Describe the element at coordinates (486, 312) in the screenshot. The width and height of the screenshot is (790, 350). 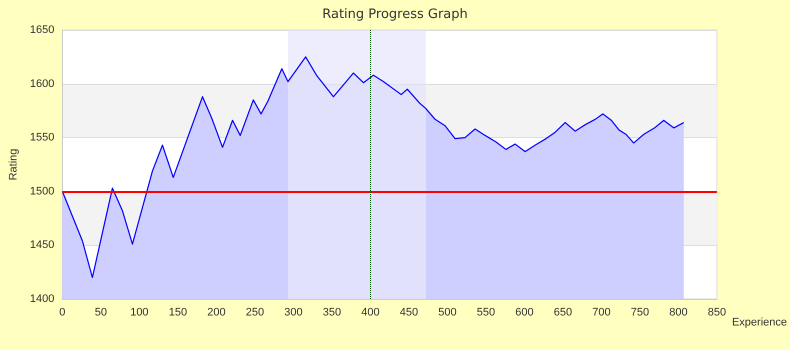
I see `x-tick-label: 550` at that location.